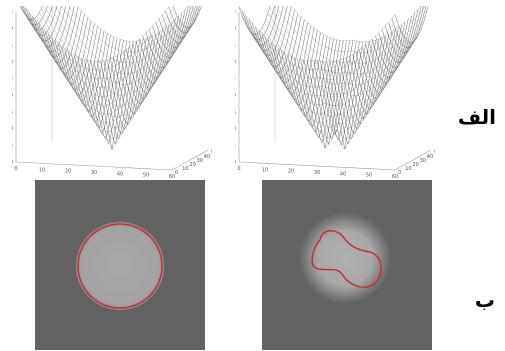  I want to click on surface-right-x-tick: 50, so click(369, 175).